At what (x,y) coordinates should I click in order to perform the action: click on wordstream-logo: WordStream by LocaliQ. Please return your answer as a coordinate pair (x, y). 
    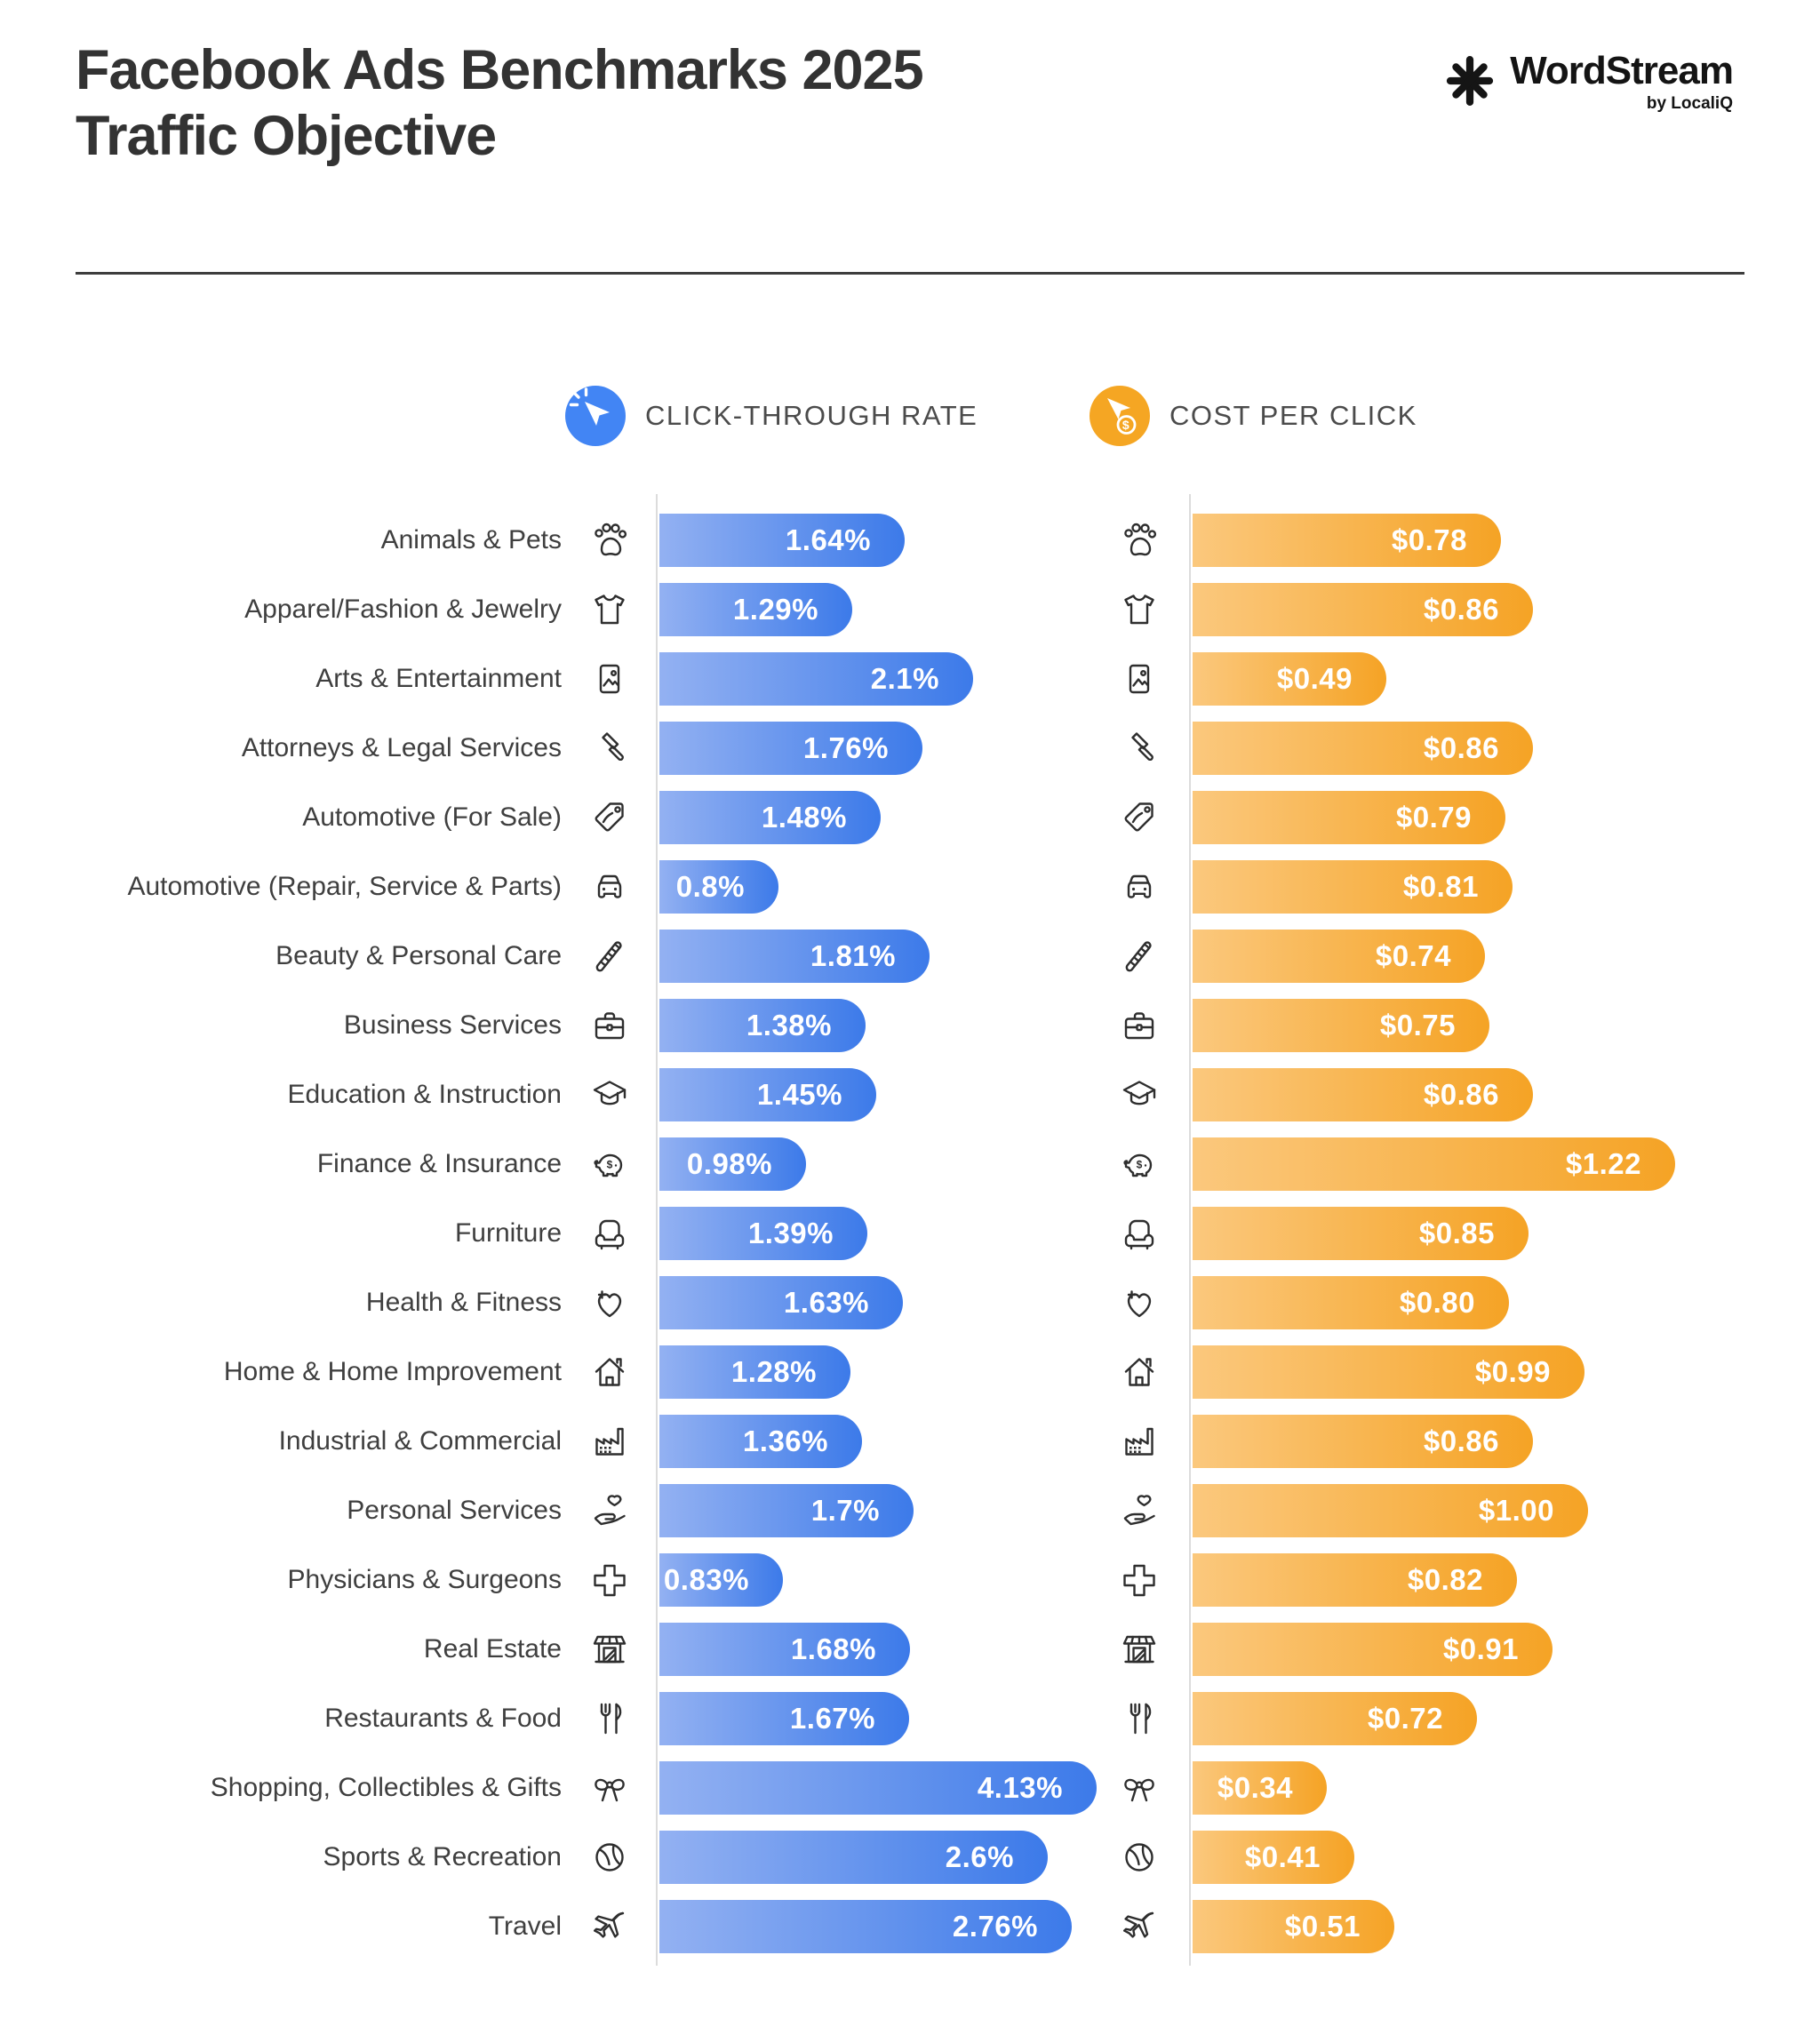
    Looking at the image, I should click on (1587, 82).